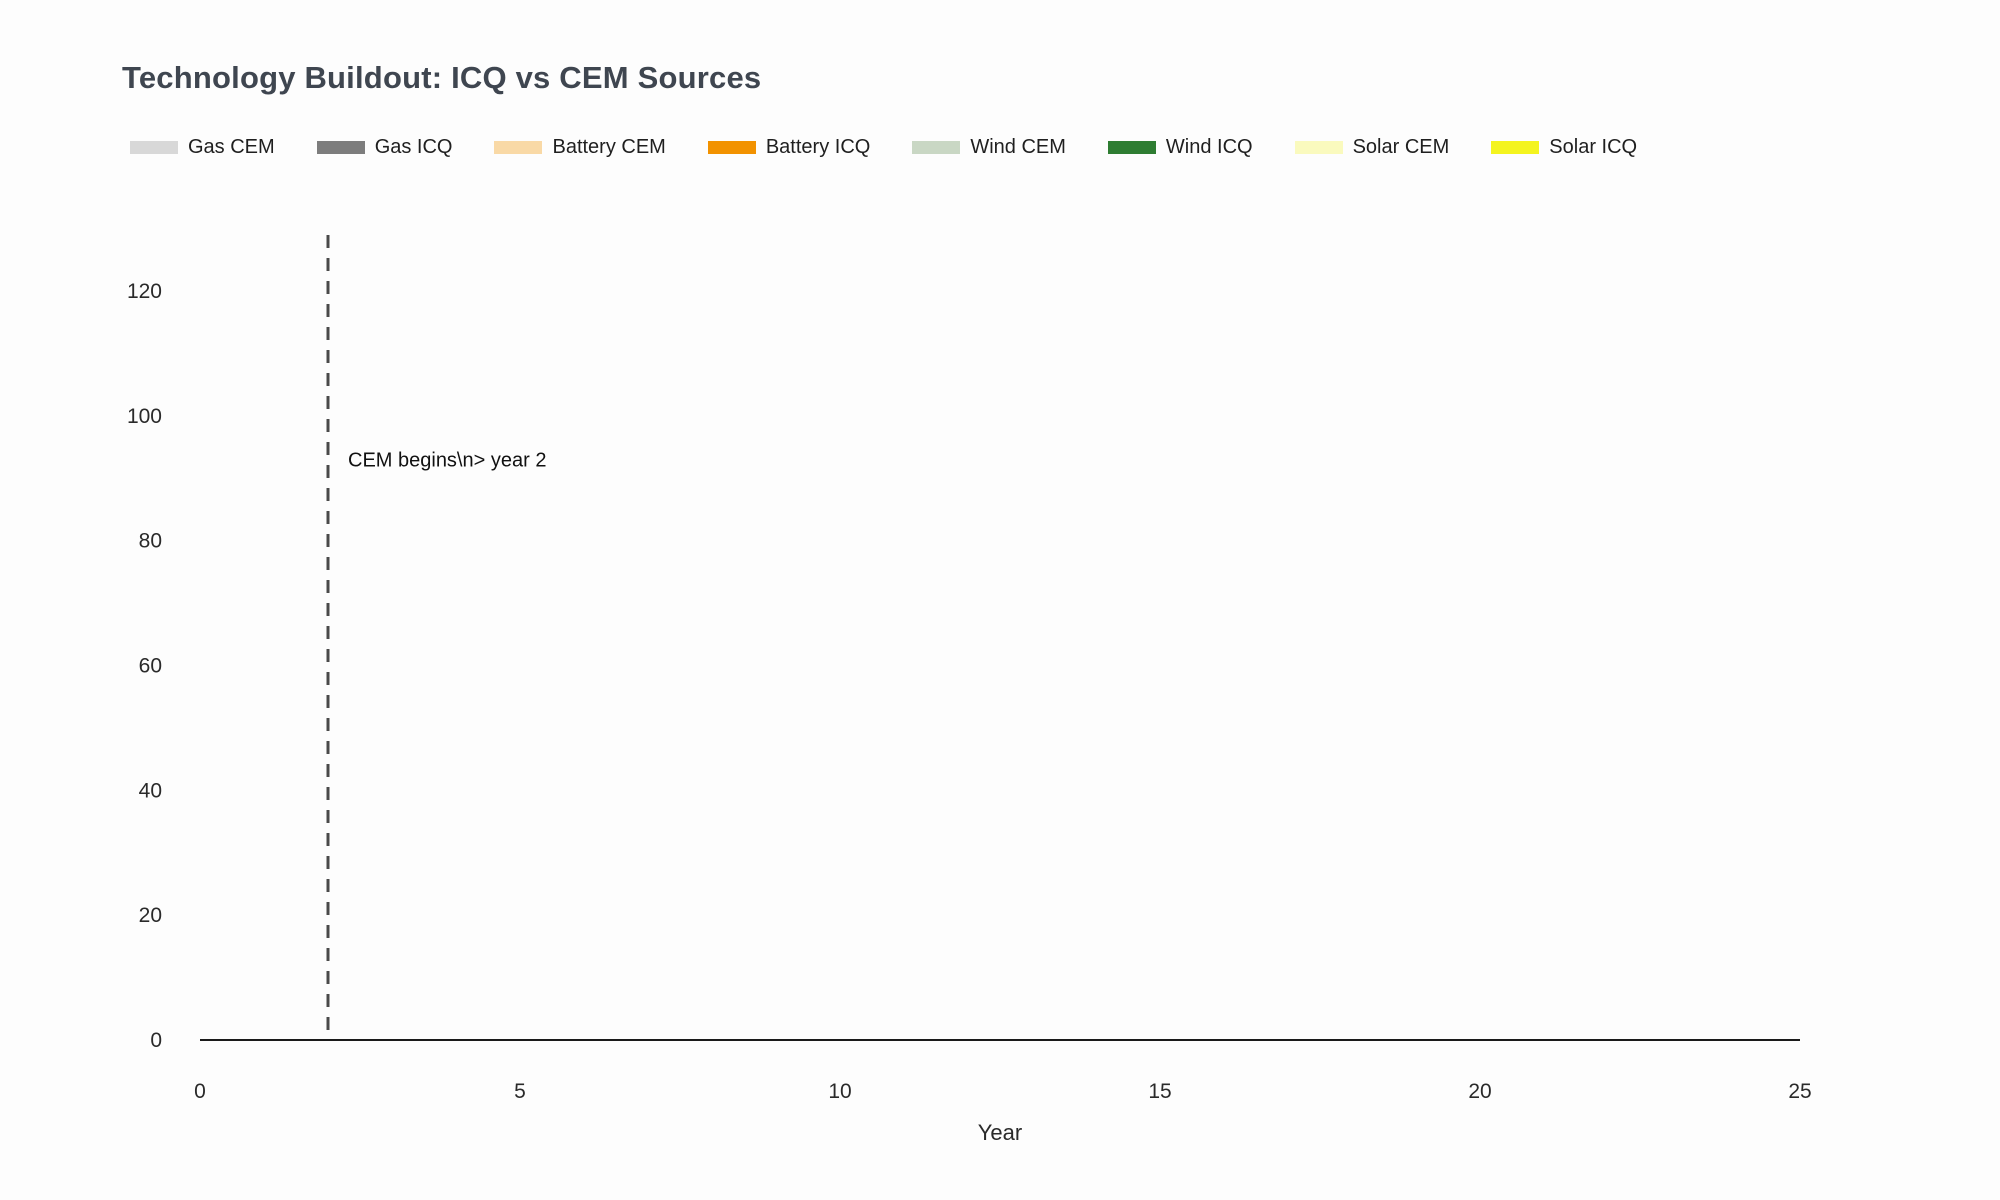 The width and height of the screenshot is (2000, 1200). Describe the element at coordinates (1209, 147) in the screenshot. I see `legend-label: Wind ICQ` at that location.